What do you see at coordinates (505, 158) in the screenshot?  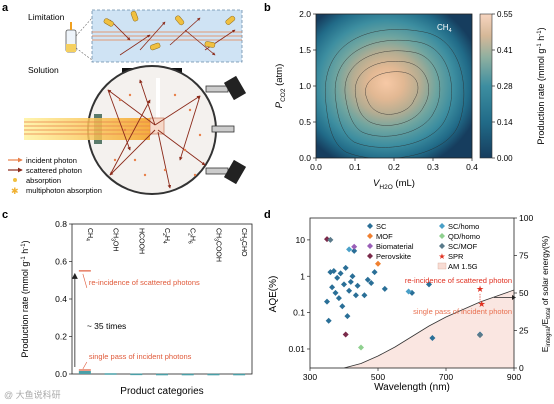 I see `colorbar-tick-label: 0.00` at bounding box center [505, 158].